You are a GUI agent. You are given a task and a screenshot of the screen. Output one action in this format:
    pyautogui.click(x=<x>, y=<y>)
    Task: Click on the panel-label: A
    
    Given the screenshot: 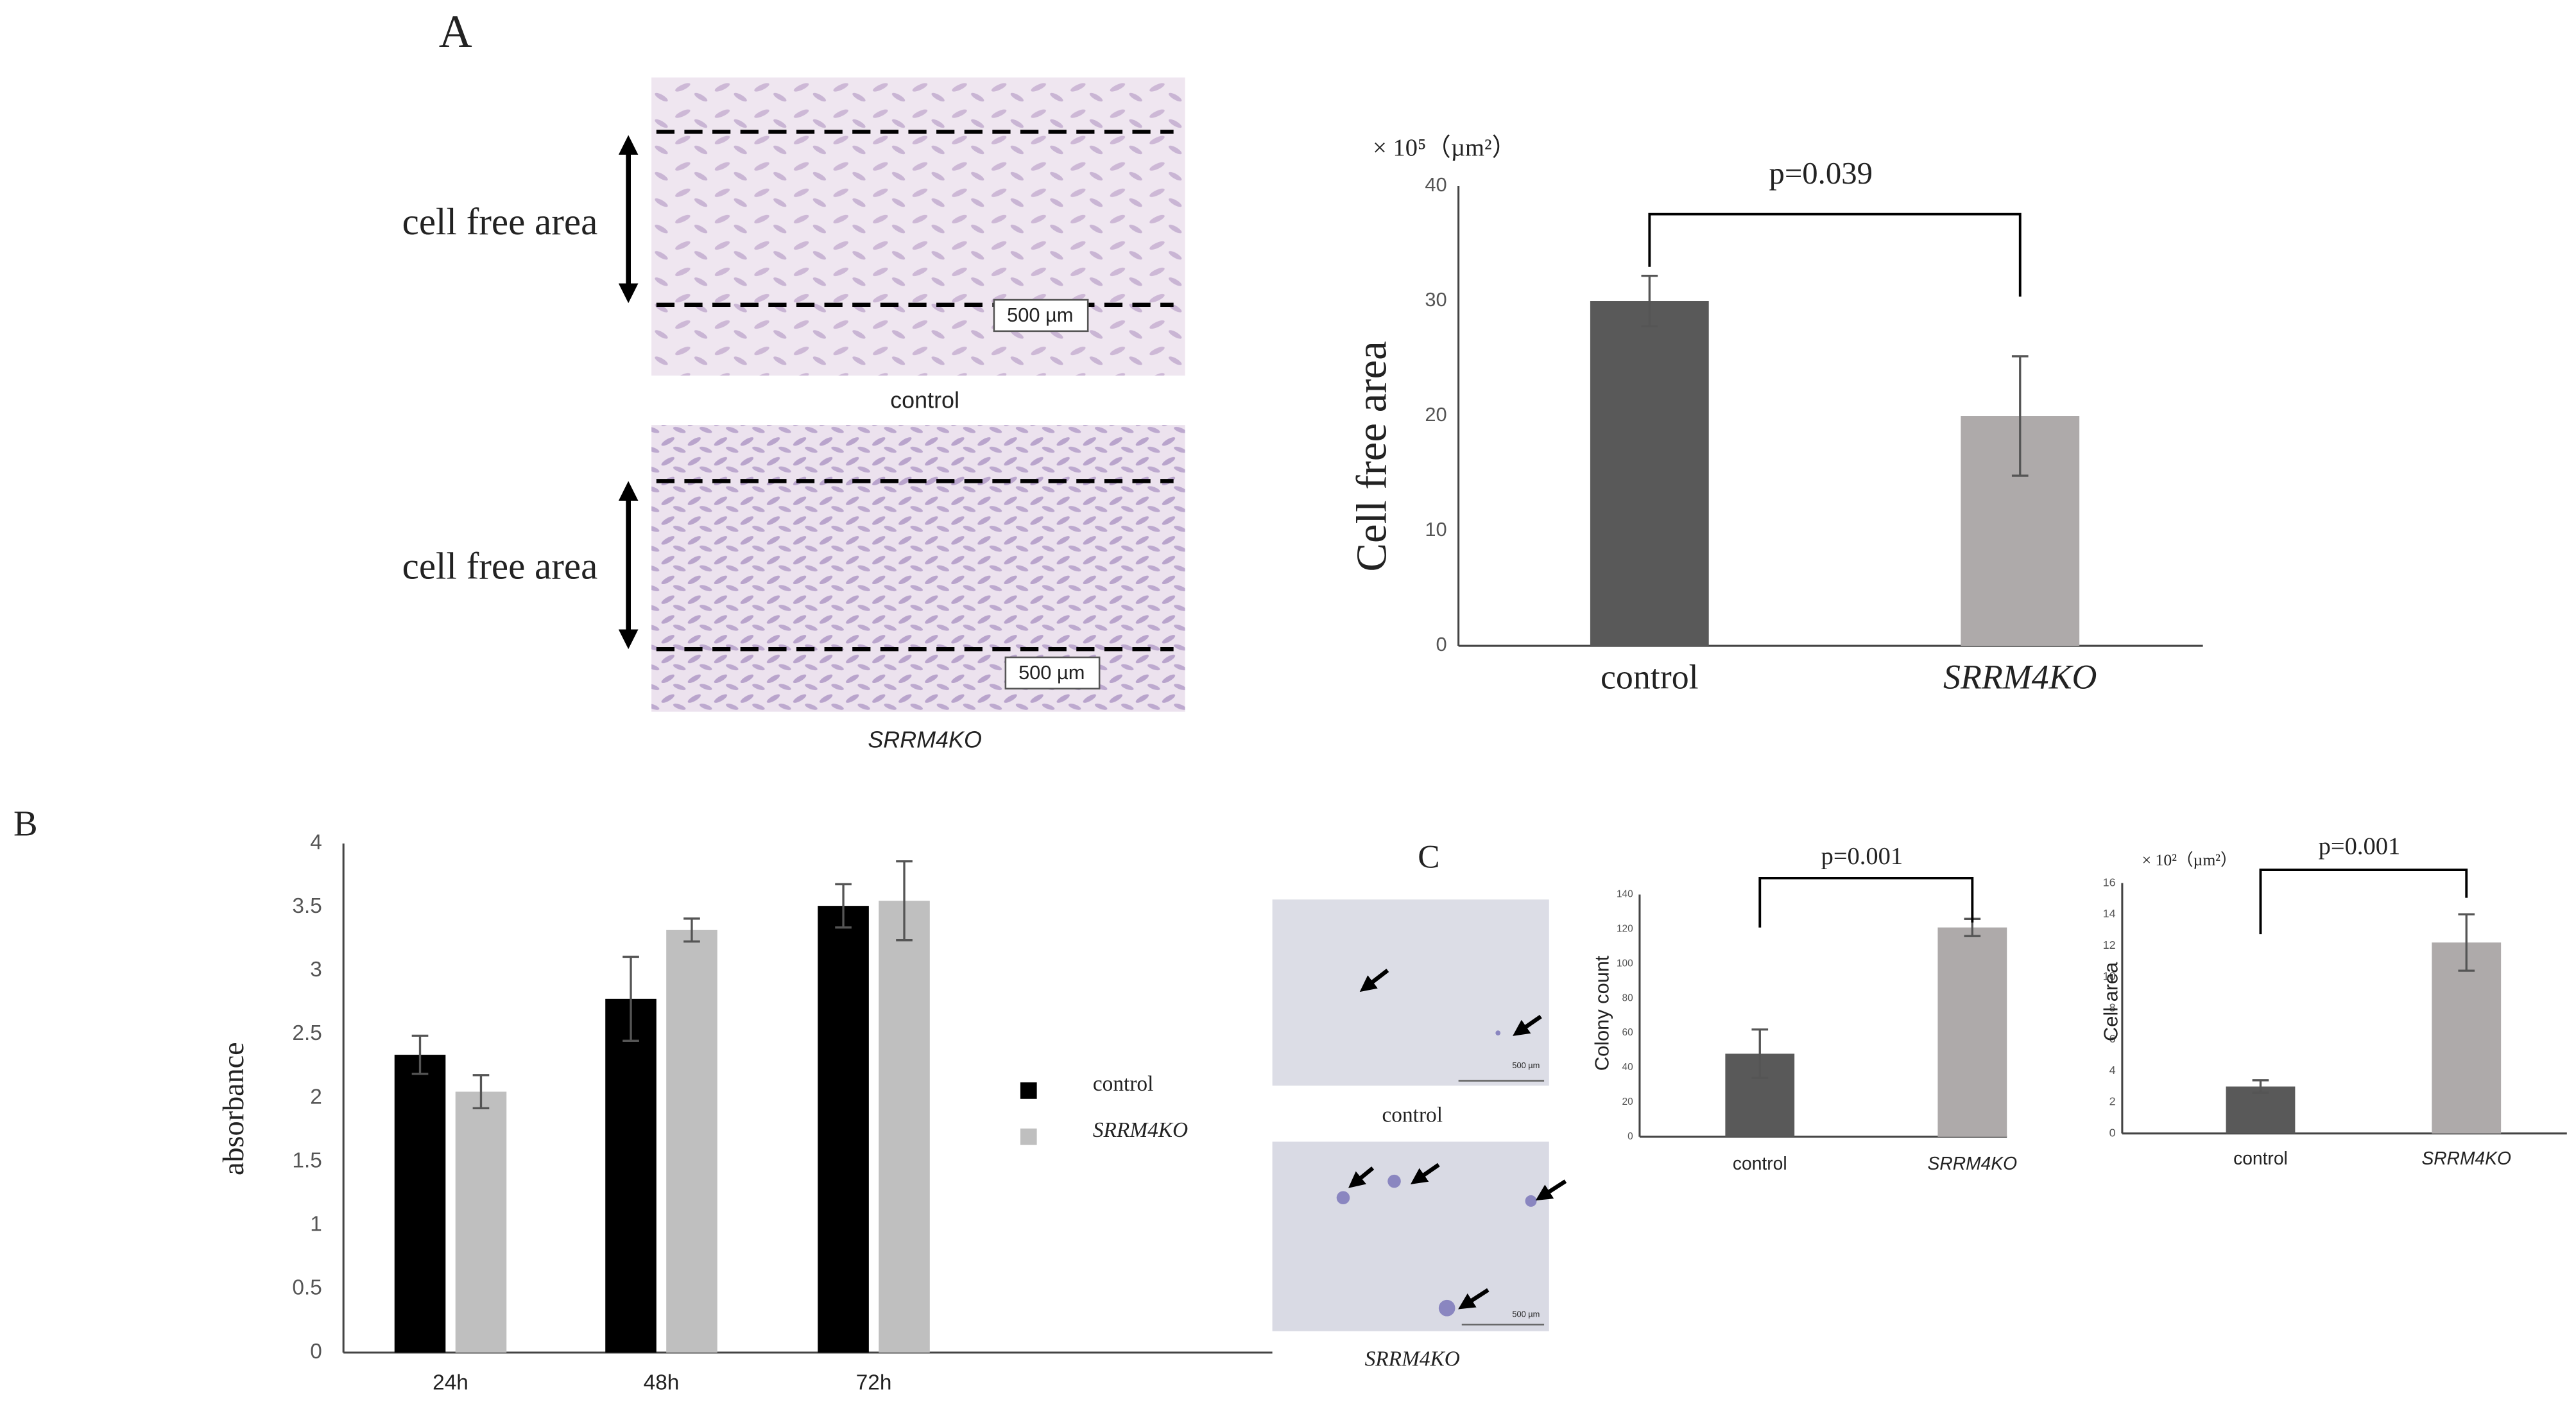 What is the action you would take?
    pyautogui.click(x=455, y=32)
    